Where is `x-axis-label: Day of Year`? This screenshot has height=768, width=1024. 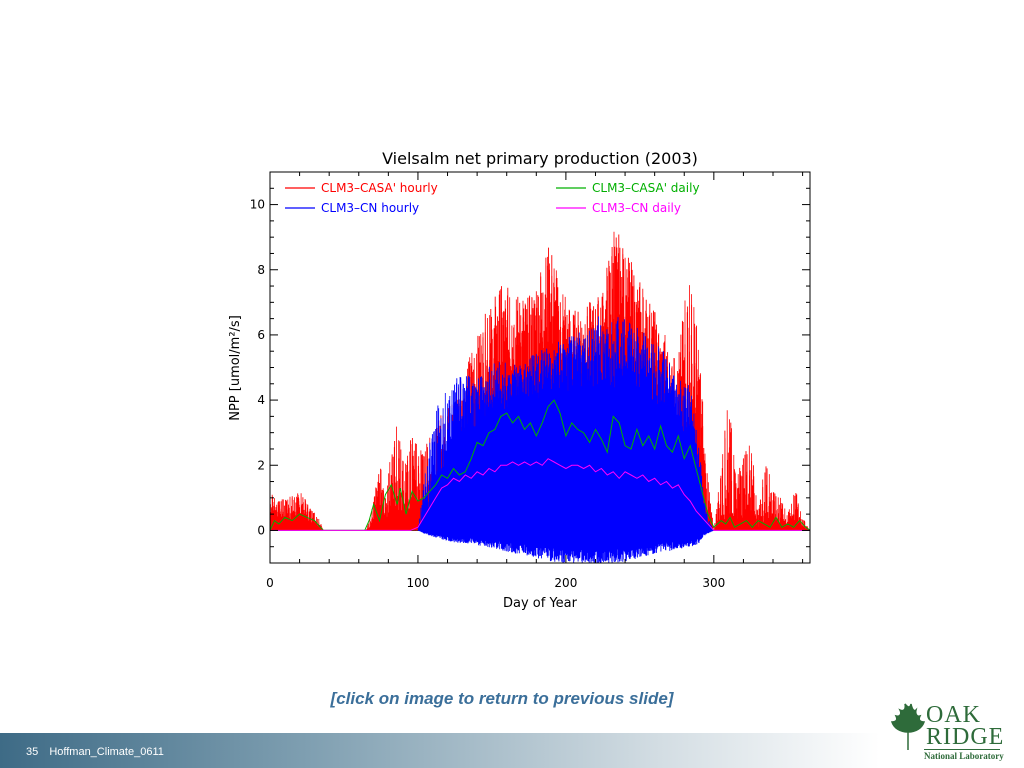 x-axis-label: Day of Year is located at coordinates (540, 603).